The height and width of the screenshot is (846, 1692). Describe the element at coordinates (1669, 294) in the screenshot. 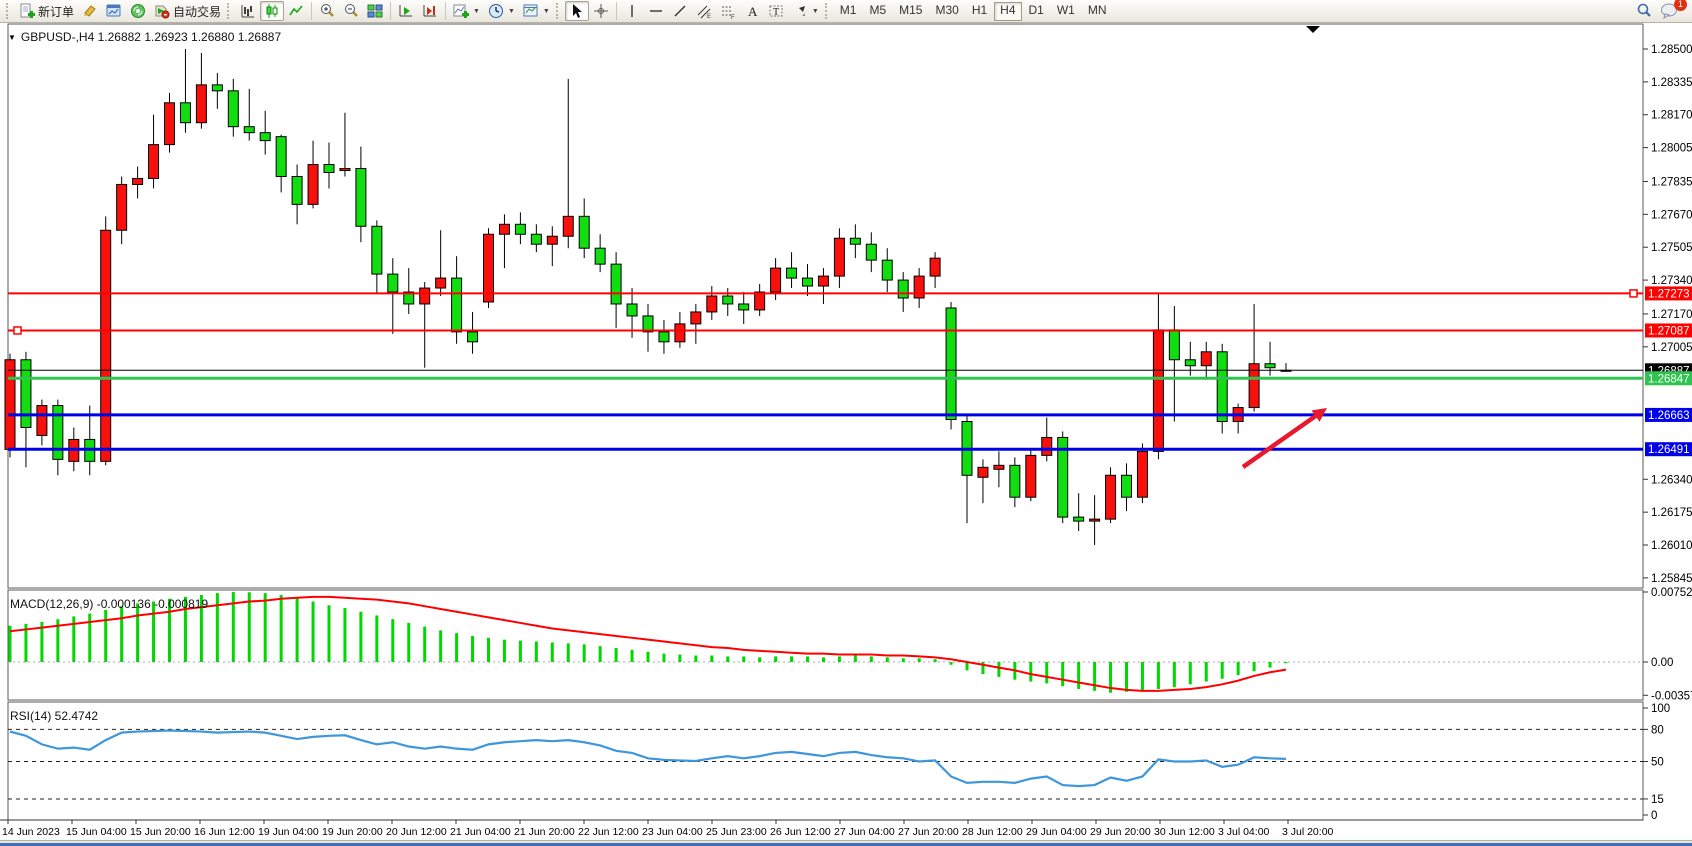

I see `price-line-label-text: 1.27273` at that location.